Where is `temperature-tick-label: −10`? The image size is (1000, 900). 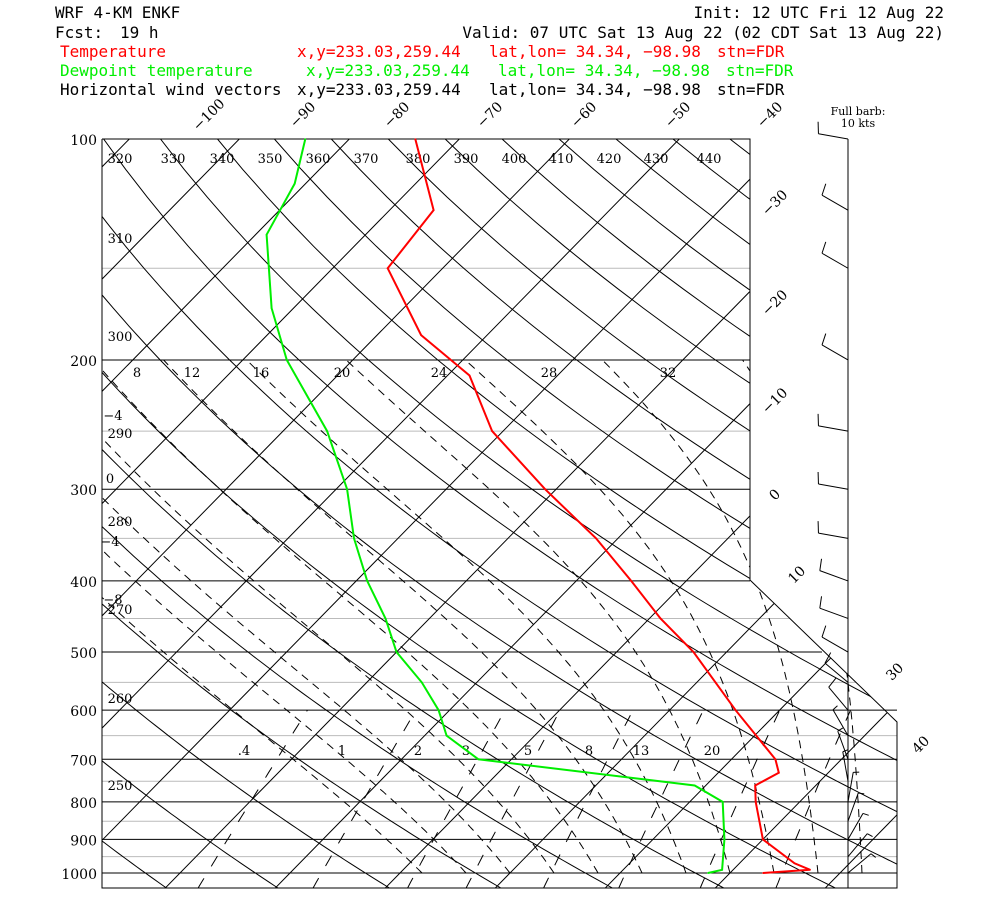 temperature-tick-label: −10 is located at coordinates (775, 401).